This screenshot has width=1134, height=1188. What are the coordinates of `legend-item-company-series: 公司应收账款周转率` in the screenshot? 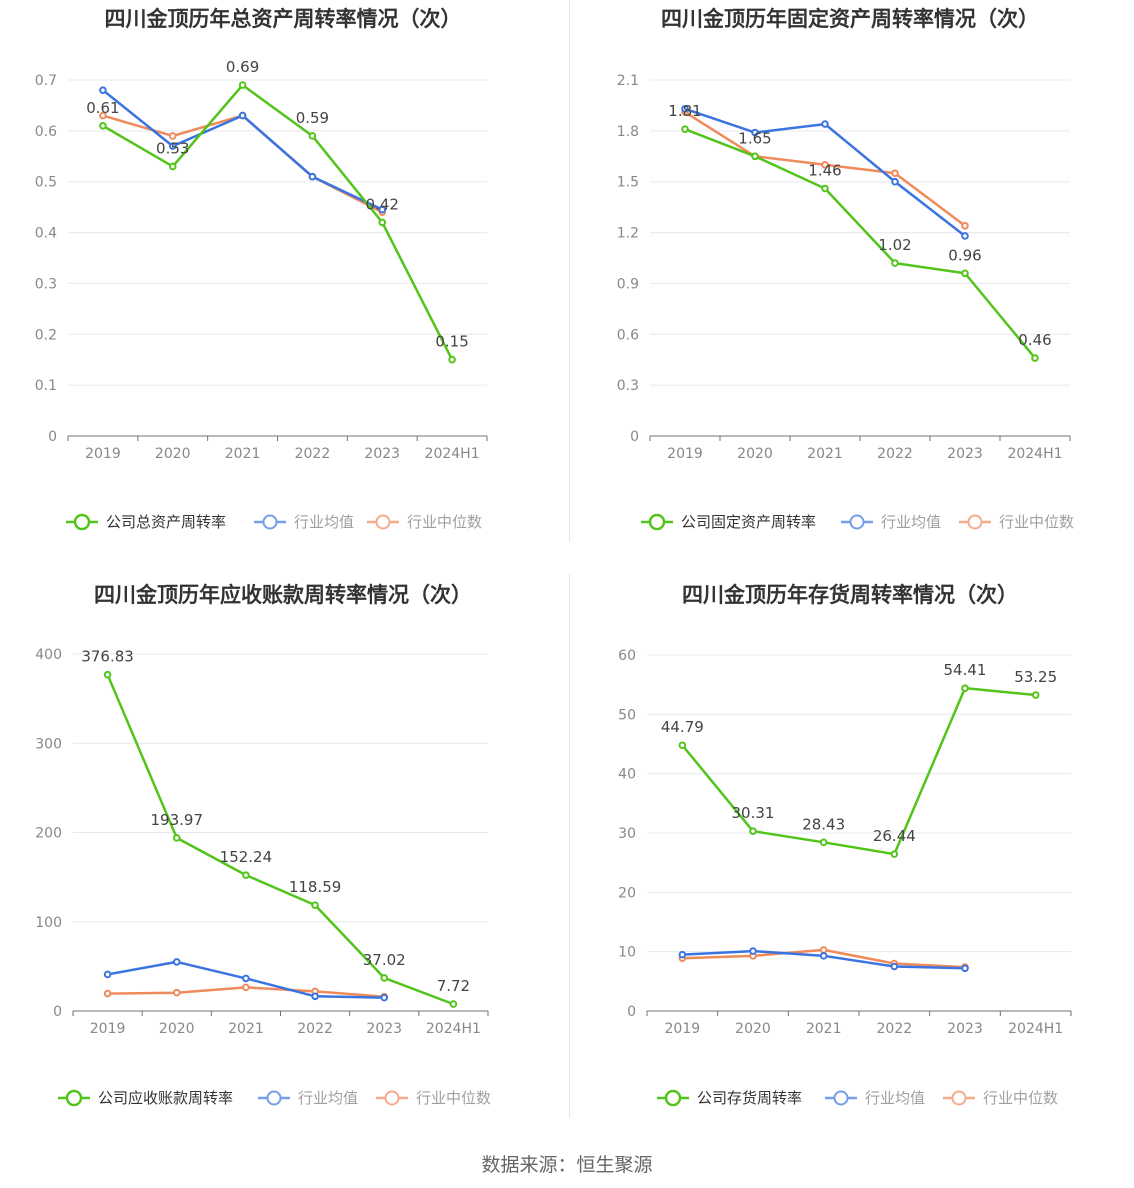 It's located at (145, 1098).